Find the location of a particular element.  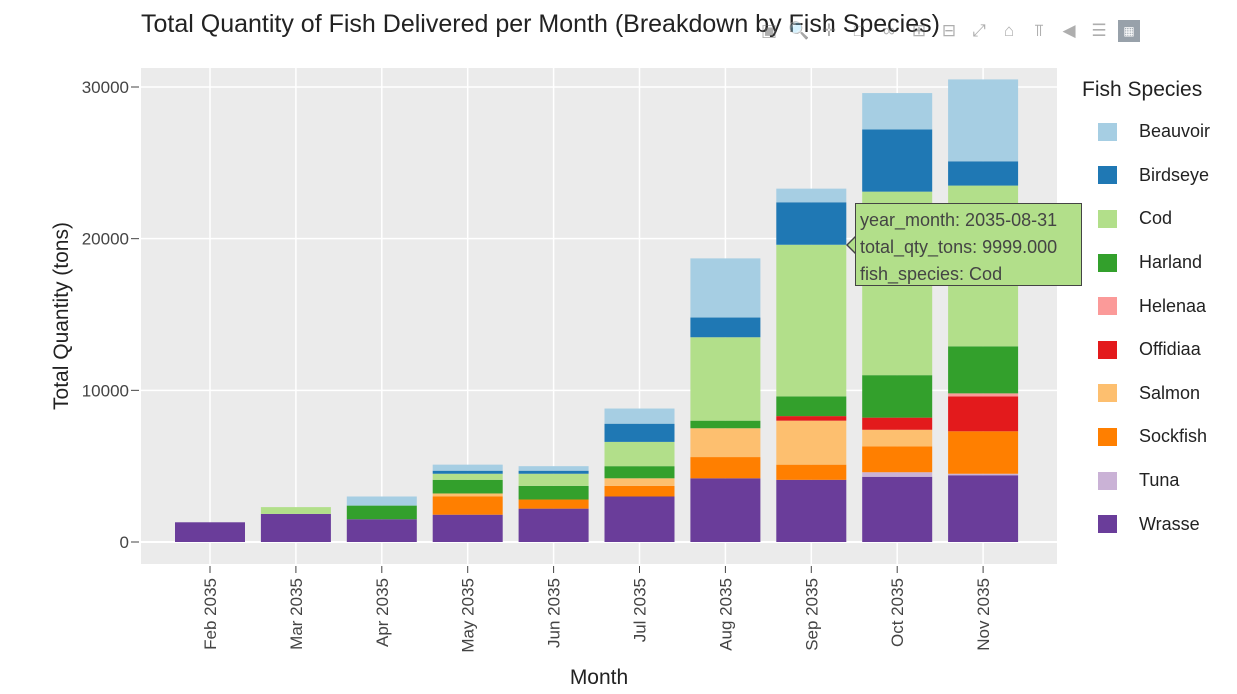

x-tick-label: Oct 2035 is located at coordinates (897, 612).